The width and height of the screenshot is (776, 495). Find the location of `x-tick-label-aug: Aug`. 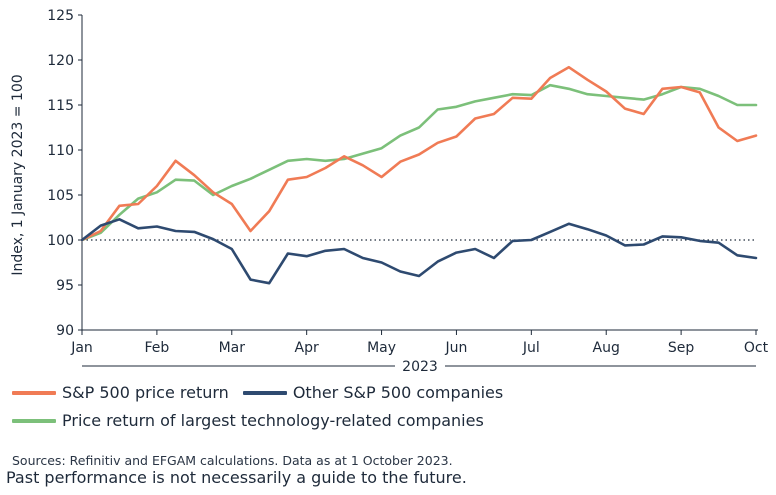

x-tick-label-aug: Aug is located at coordinates (606, 348).